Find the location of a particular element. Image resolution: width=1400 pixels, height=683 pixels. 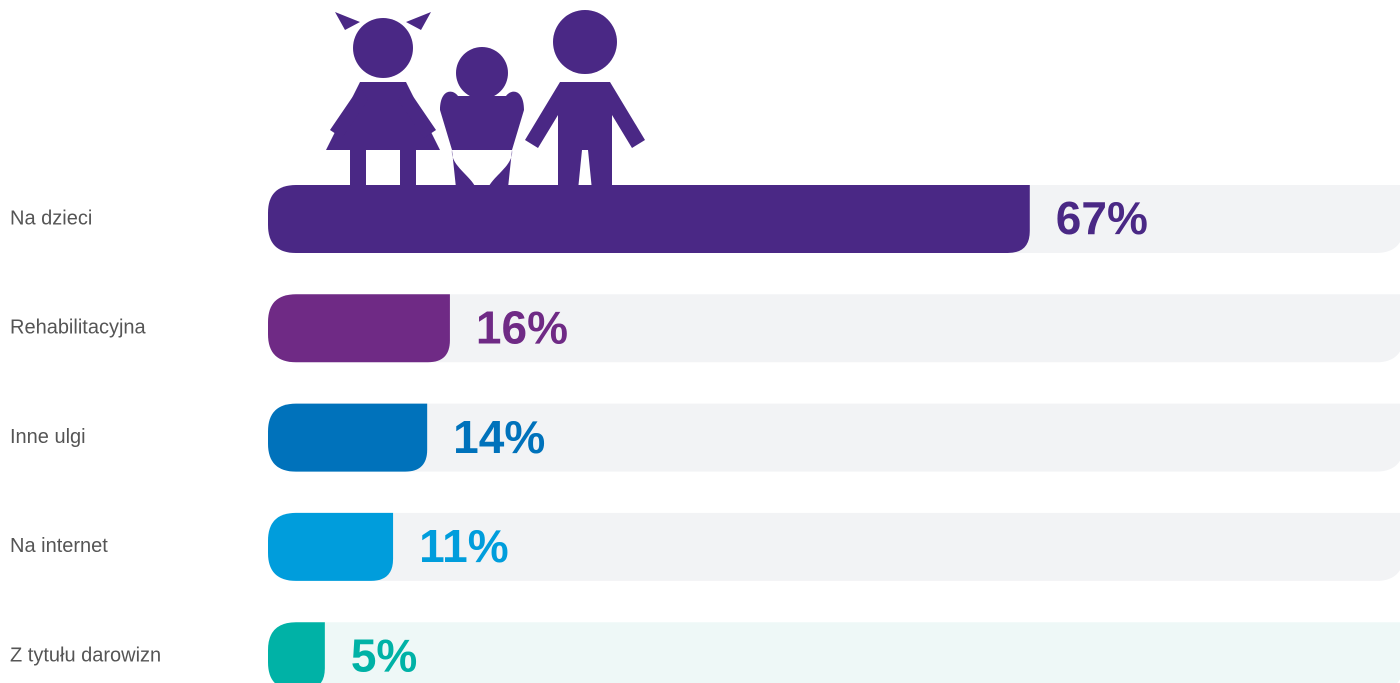

value-label: 5% is located at coordinates (384, 655).